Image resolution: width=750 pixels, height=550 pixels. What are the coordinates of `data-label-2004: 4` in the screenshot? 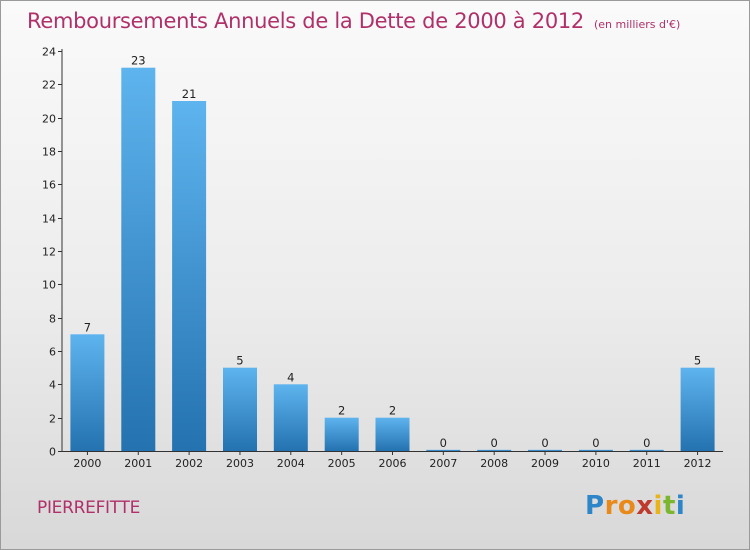 It's located at (290, 377).